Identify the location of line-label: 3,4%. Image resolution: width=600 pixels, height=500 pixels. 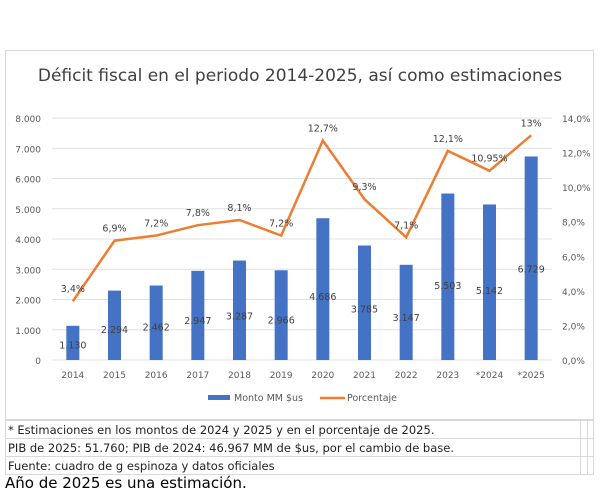
(73, 289).